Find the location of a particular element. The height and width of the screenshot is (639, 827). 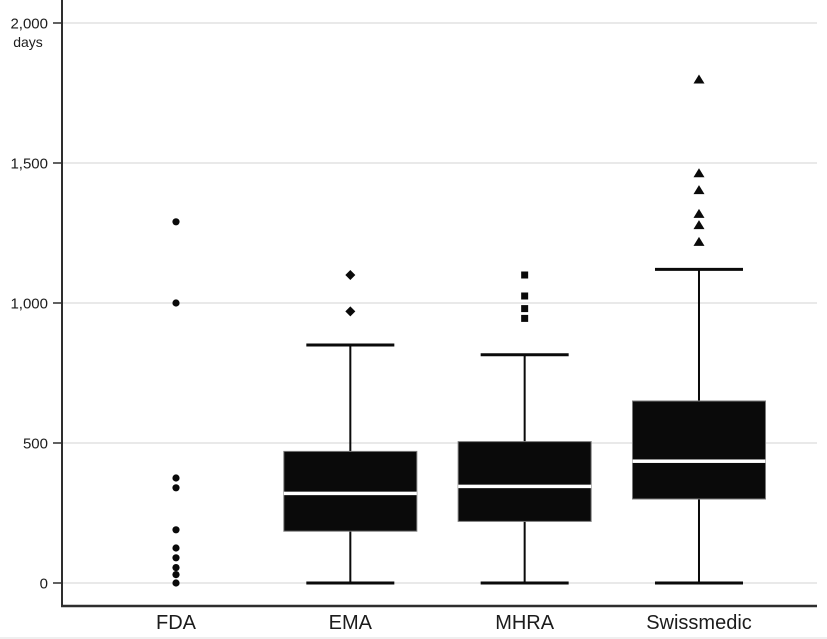

y-tick-label: 500 is located at coordinates (35, 444).